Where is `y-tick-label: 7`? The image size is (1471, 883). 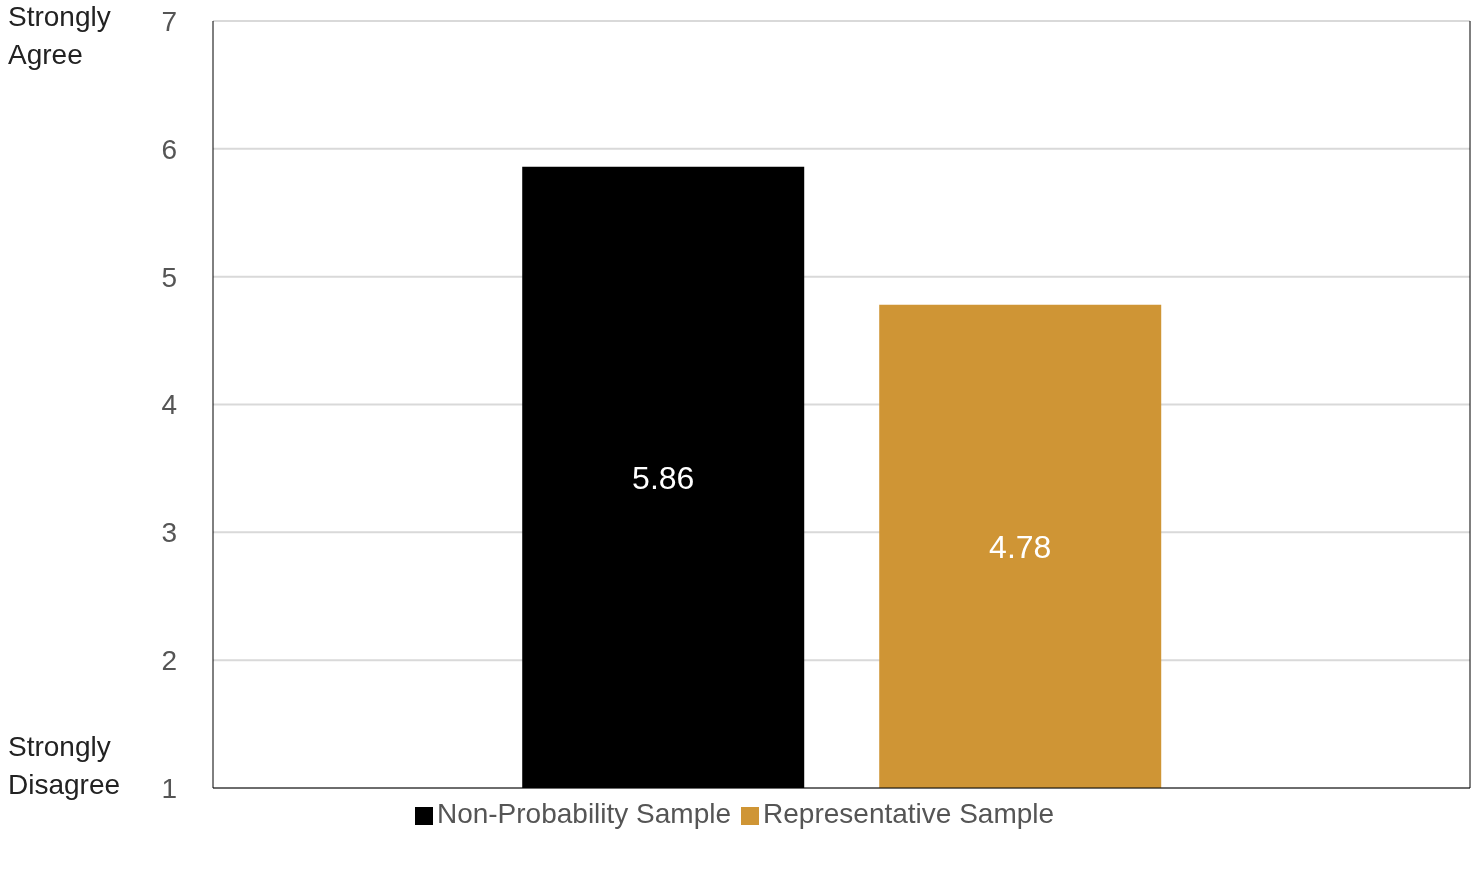
y-tick-label: 7 is located at coordinates (169, 21).